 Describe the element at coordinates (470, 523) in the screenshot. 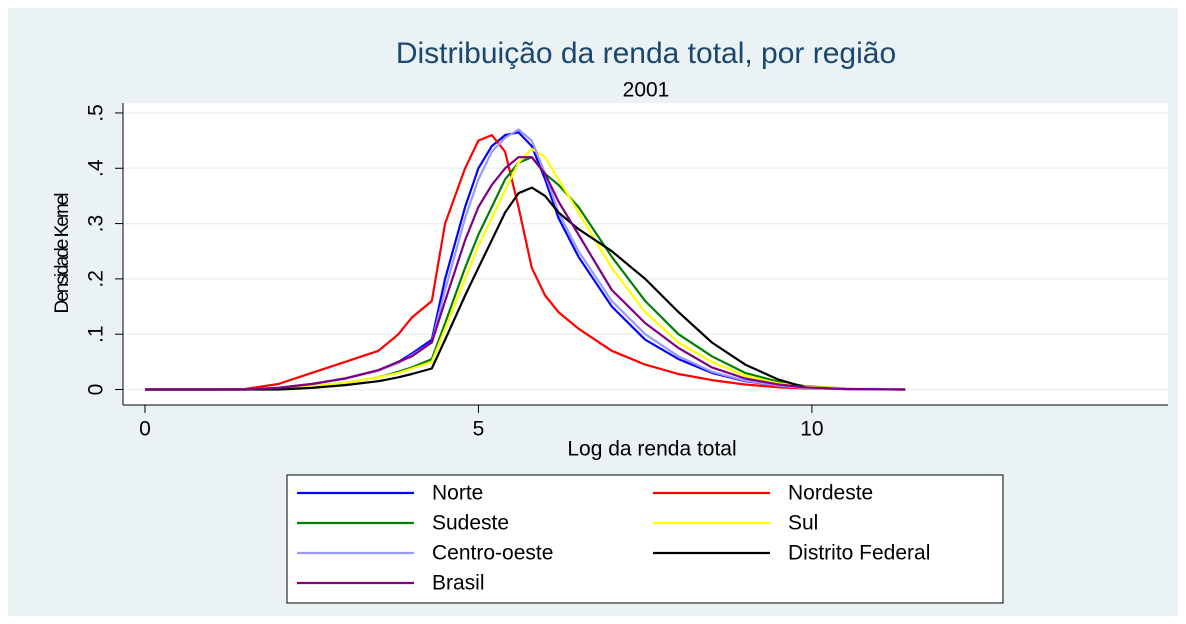

I see `legend-label: Sudeste` at that location.